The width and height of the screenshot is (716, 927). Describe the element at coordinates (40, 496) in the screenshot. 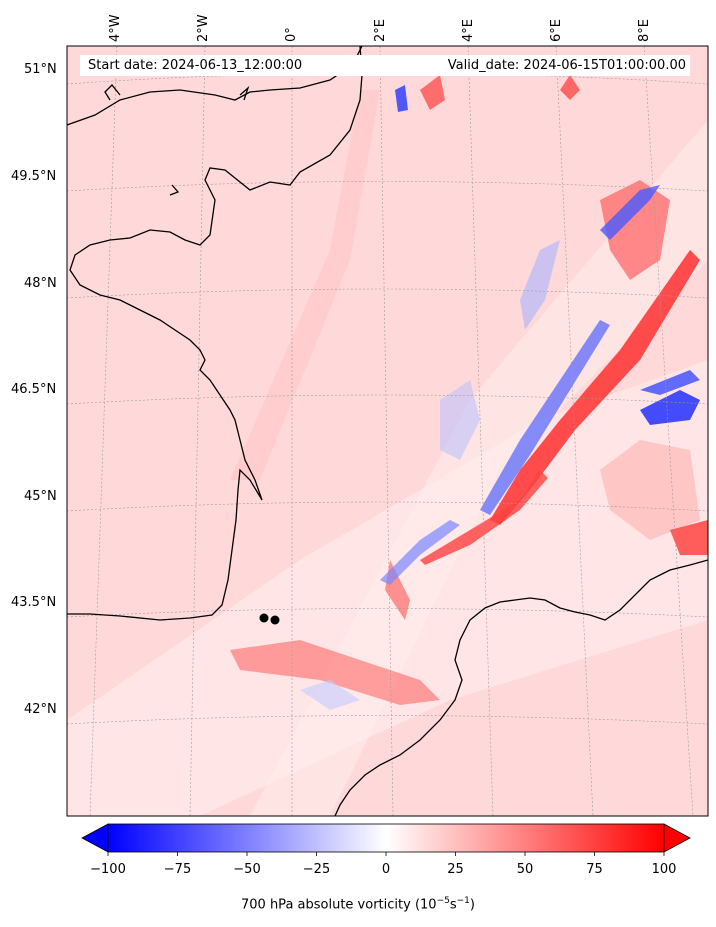

I see `lat-label: 45°N` at that location.